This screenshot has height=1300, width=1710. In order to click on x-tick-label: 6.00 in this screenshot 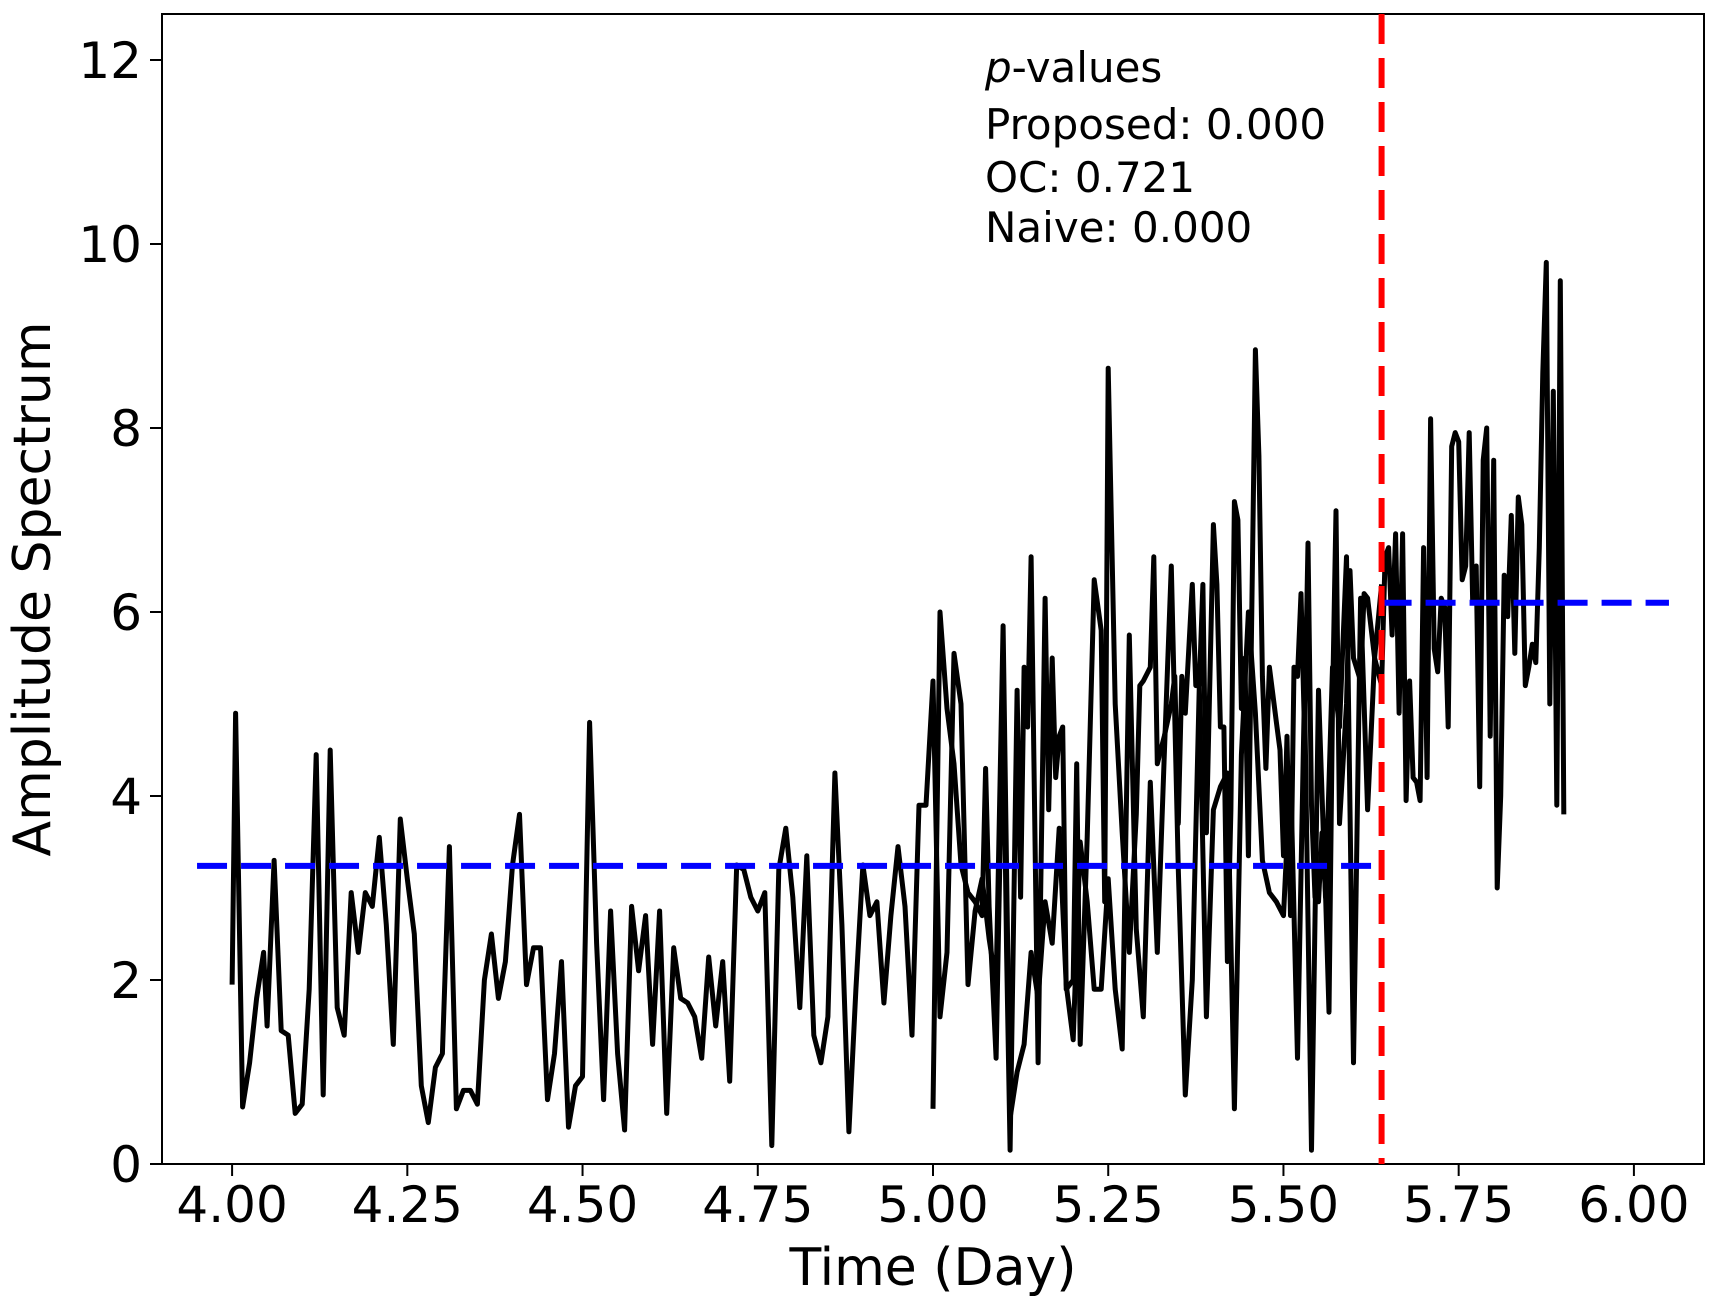, I will do `click(1633, 1205)`.